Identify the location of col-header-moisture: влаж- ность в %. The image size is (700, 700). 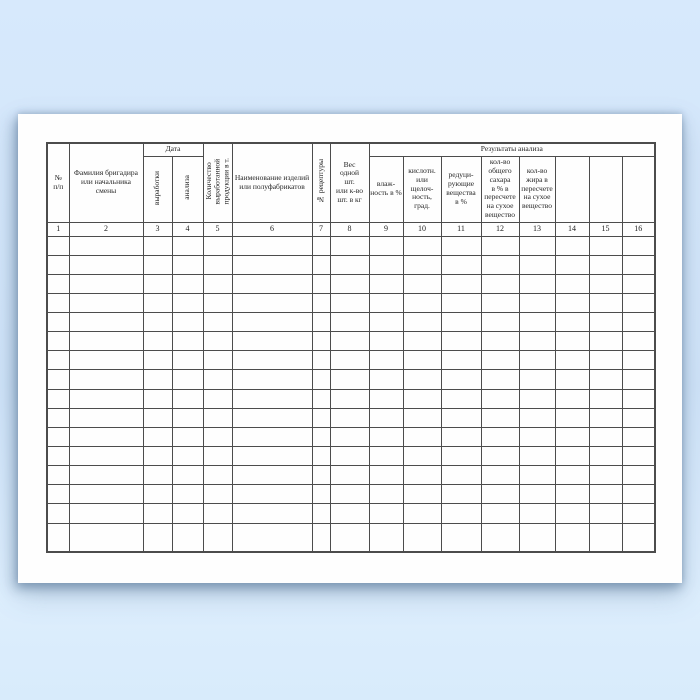
(386, 189).